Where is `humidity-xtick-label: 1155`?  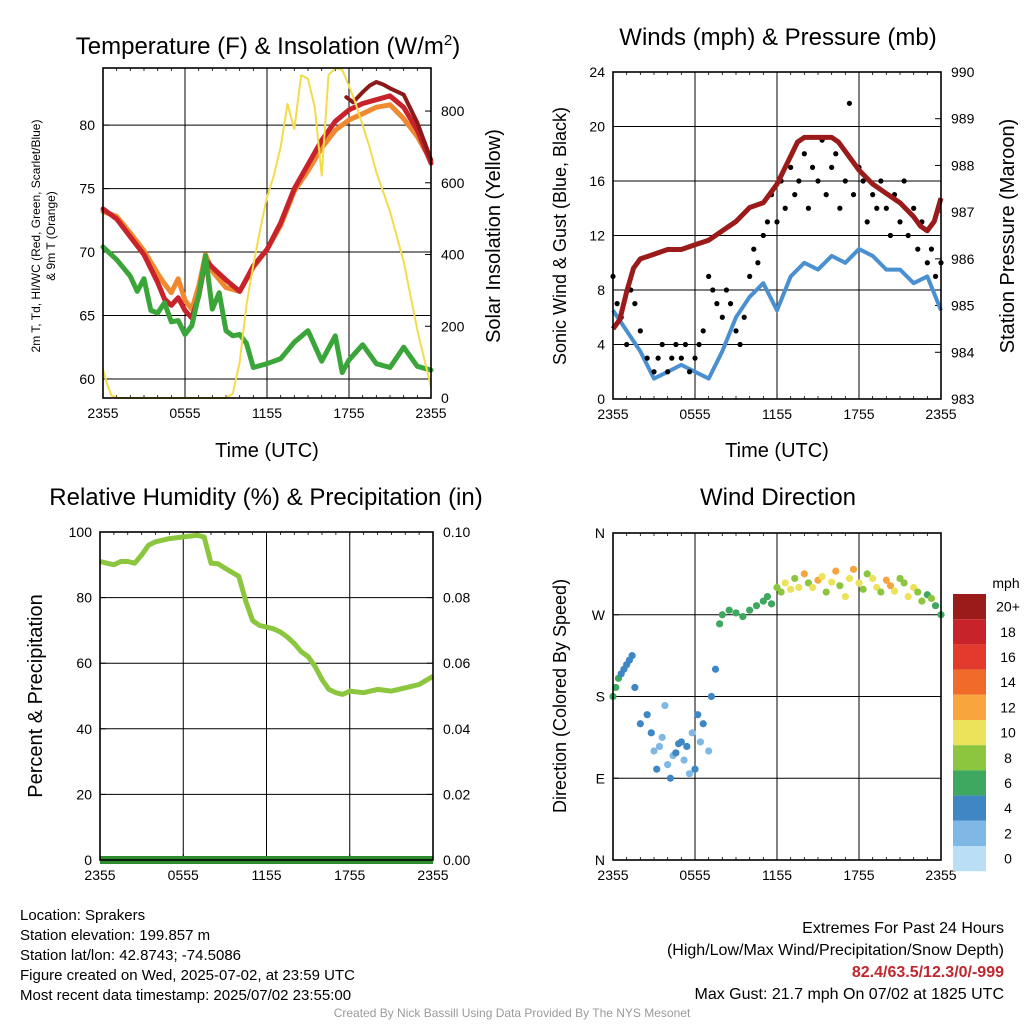 humidity-xtick-label: 1155 is located at coordinates (266, 875).